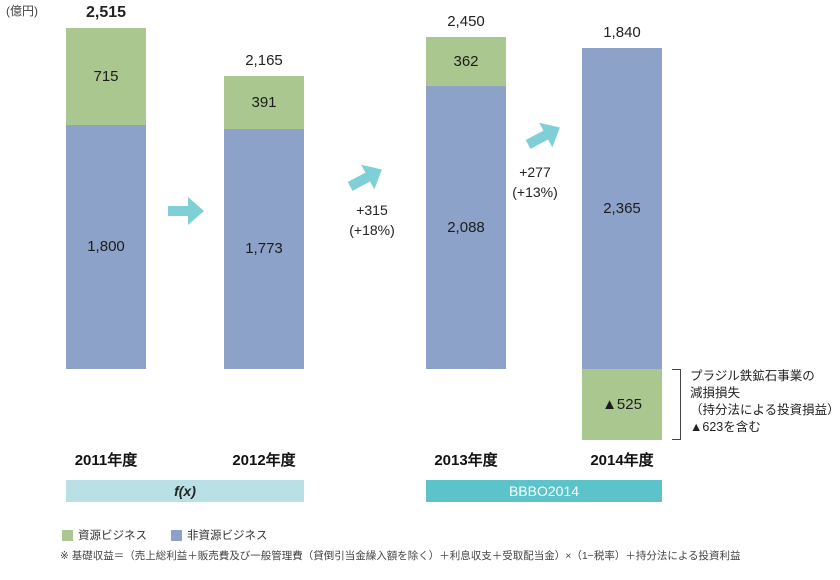 Image resolution: width=840 pixels, height=580 pixels. What do you see at coordinates (466, 21) in the screenshot?
I see `bar-total-label: 2,450` at bounding box center [466, 21].